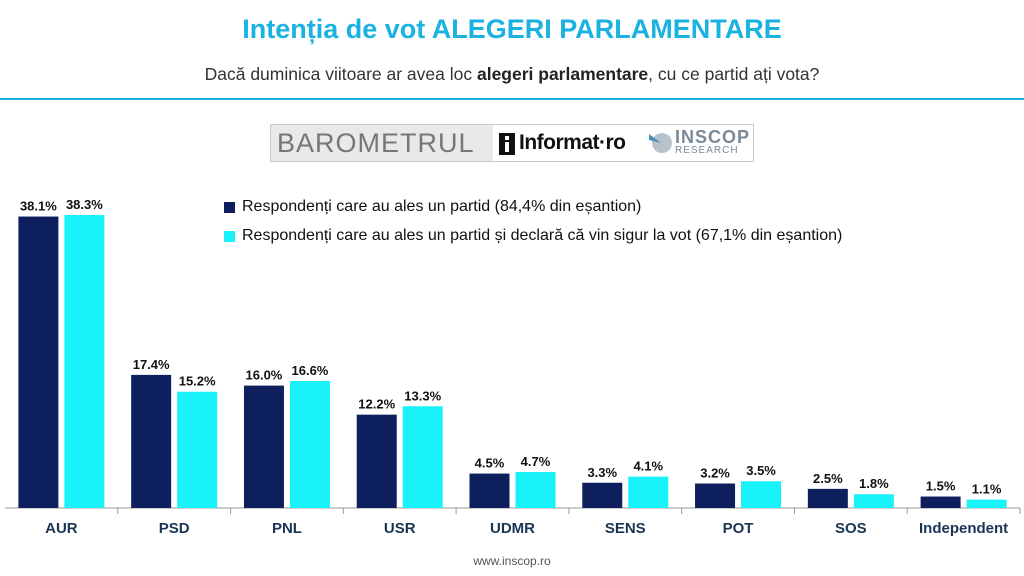 The width and height of the screenshot is (1024, 576). I want to click on x-tick-label-pnl: PNL, so click(287, 528).